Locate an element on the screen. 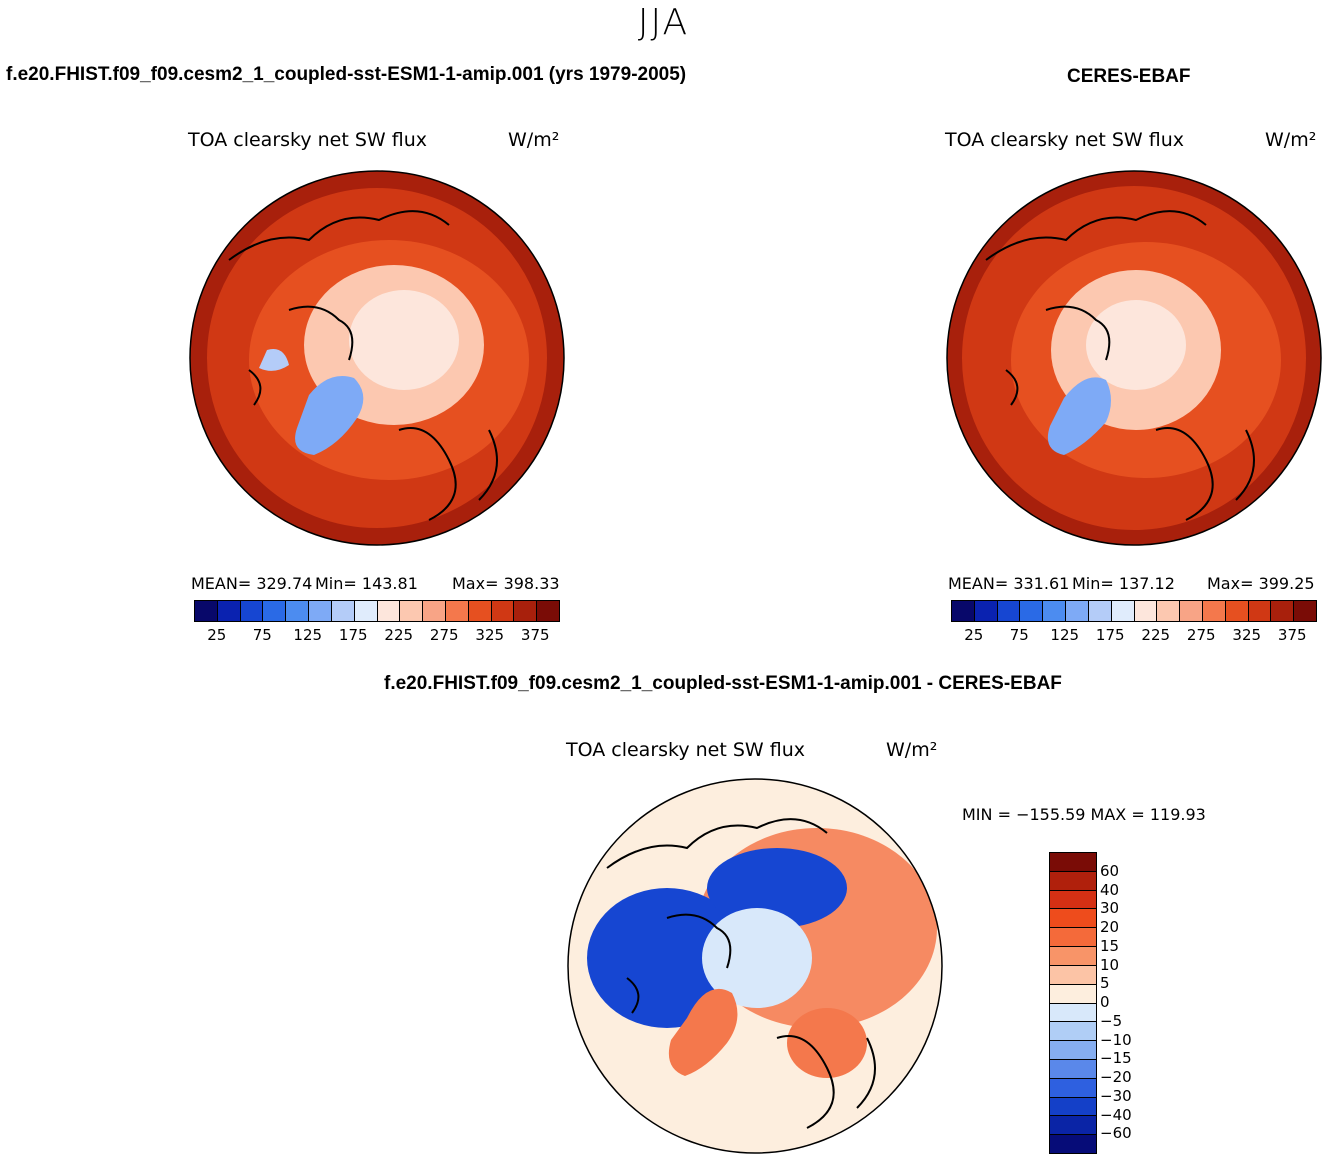  obs-colorbar is located at coordinates (1134, 611).